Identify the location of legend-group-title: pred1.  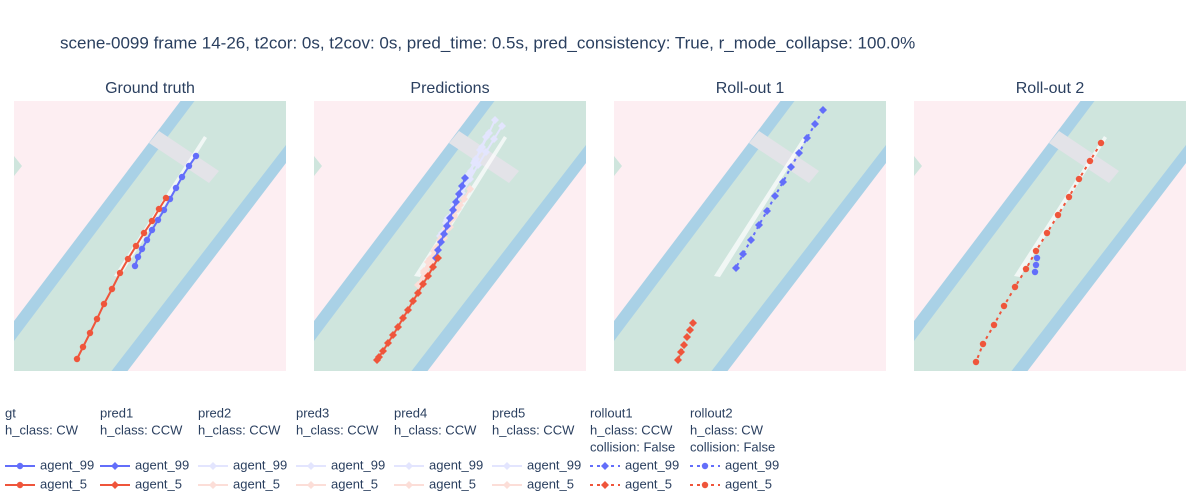
(116, 412).